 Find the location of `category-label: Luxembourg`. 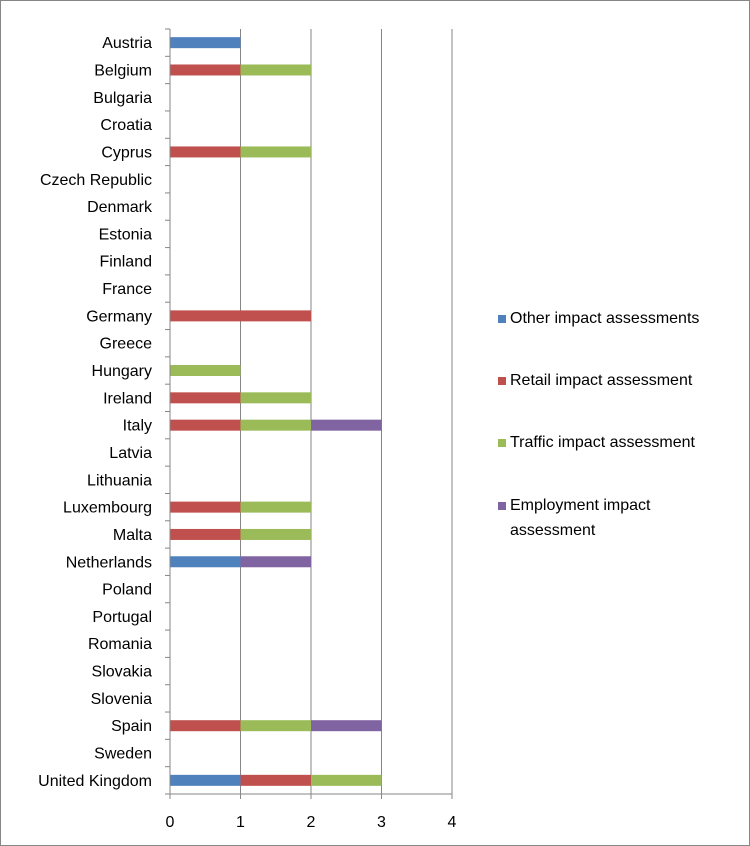

category-label: Luxembourg is located at coordinates (107, 508).